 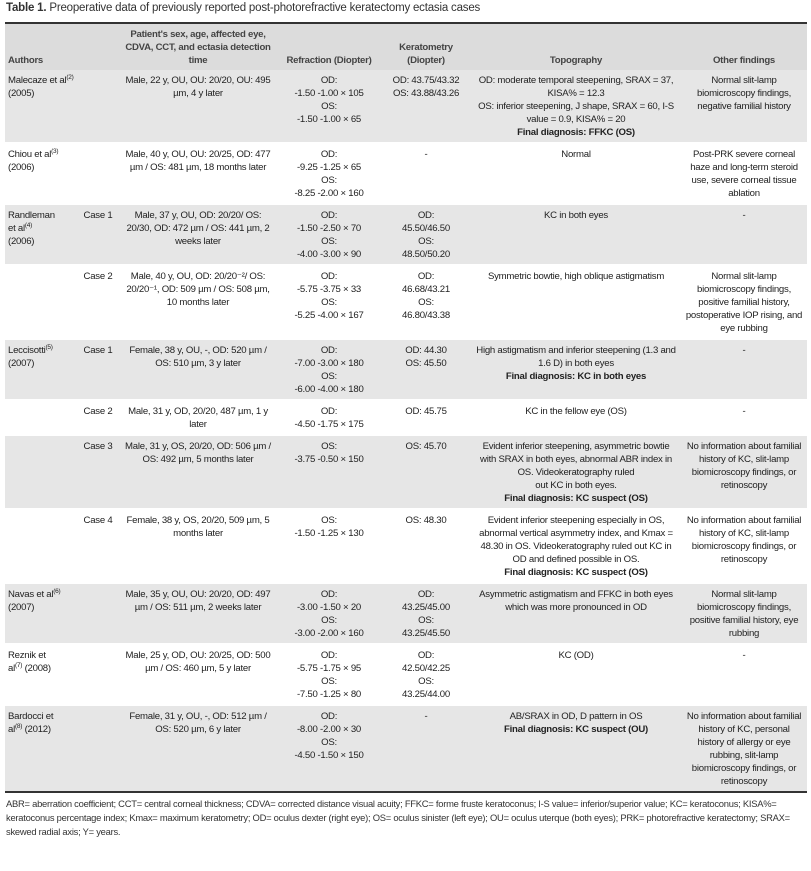 What do you see at coordinates (36, 668) in the screenshot?
I see `publication-year: (2008)` at bounding box center [36, 668].